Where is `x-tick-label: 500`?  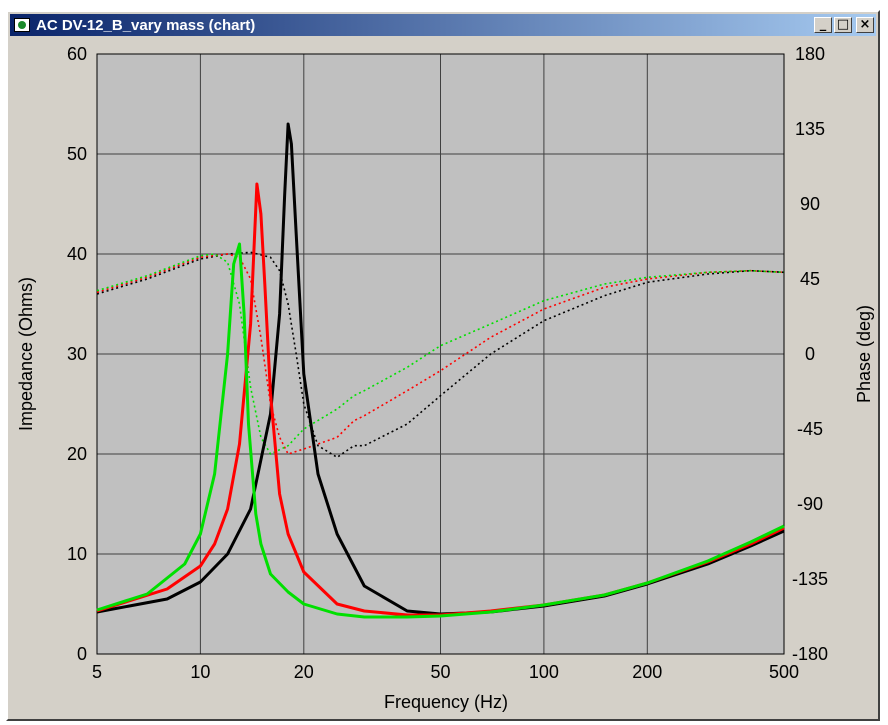 x-tick-label: 500 is located at coordinates (784, 672).